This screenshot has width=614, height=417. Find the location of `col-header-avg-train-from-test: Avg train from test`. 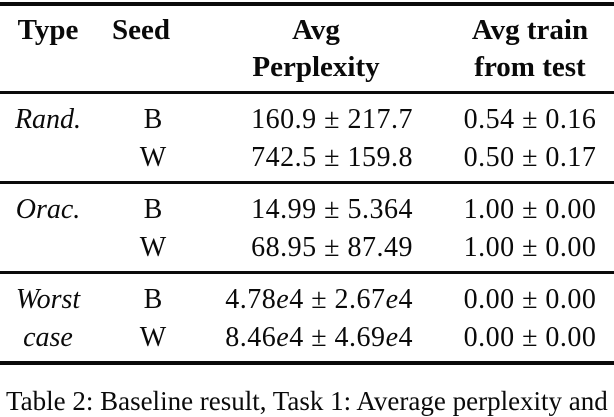

col-header-avg-train-from-test: Avg train from test is located at coordinates (530, 48).